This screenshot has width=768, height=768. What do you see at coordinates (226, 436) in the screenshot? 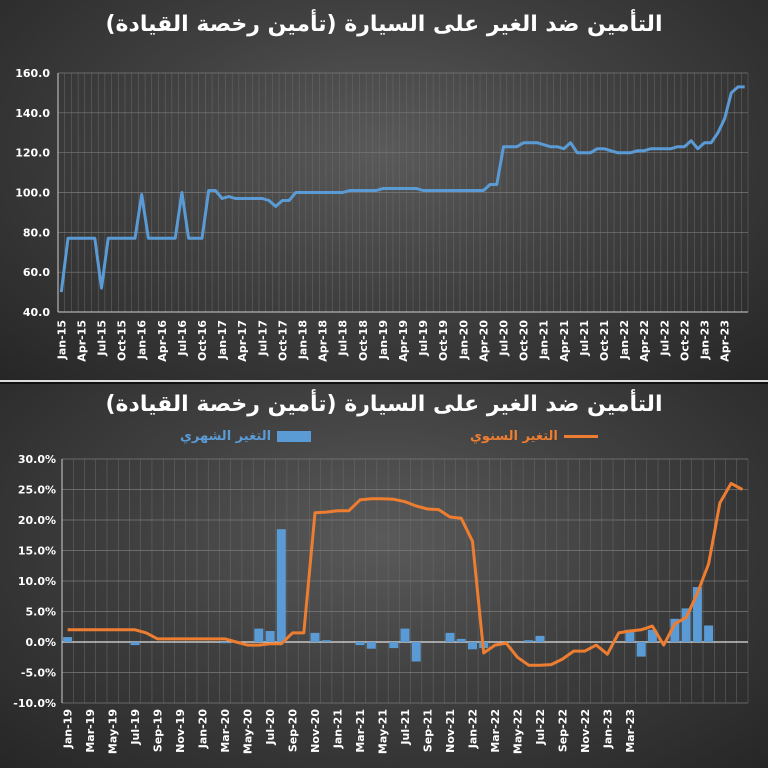
I see `legend-label: التغير الشهري` at bounding box center [226, 436].